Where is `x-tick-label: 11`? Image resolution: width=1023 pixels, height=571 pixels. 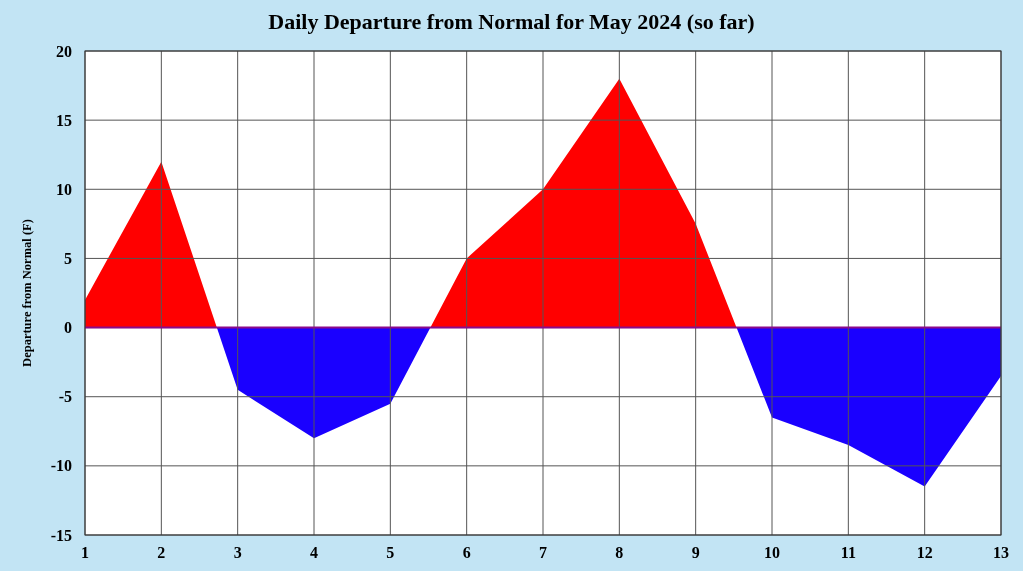 x-tick-label: 11 is located at coordinates (848, 552).